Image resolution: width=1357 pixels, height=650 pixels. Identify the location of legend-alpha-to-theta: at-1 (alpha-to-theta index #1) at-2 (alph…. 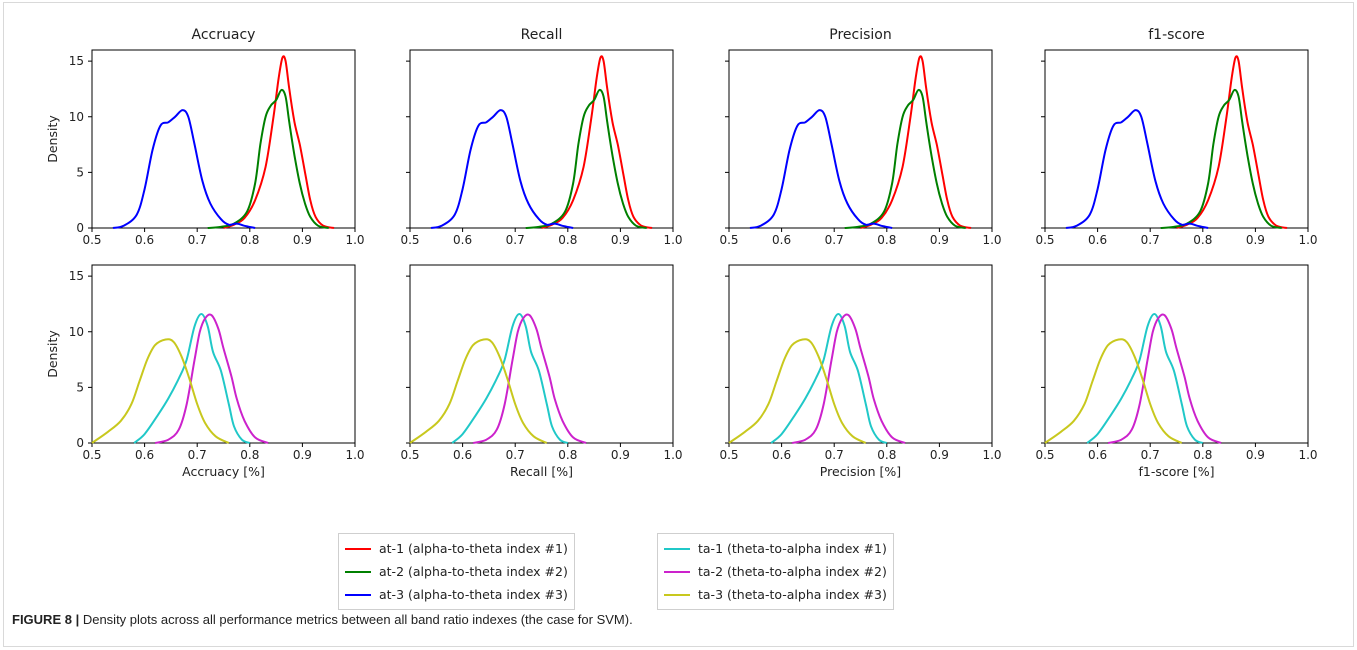
(456, 571).